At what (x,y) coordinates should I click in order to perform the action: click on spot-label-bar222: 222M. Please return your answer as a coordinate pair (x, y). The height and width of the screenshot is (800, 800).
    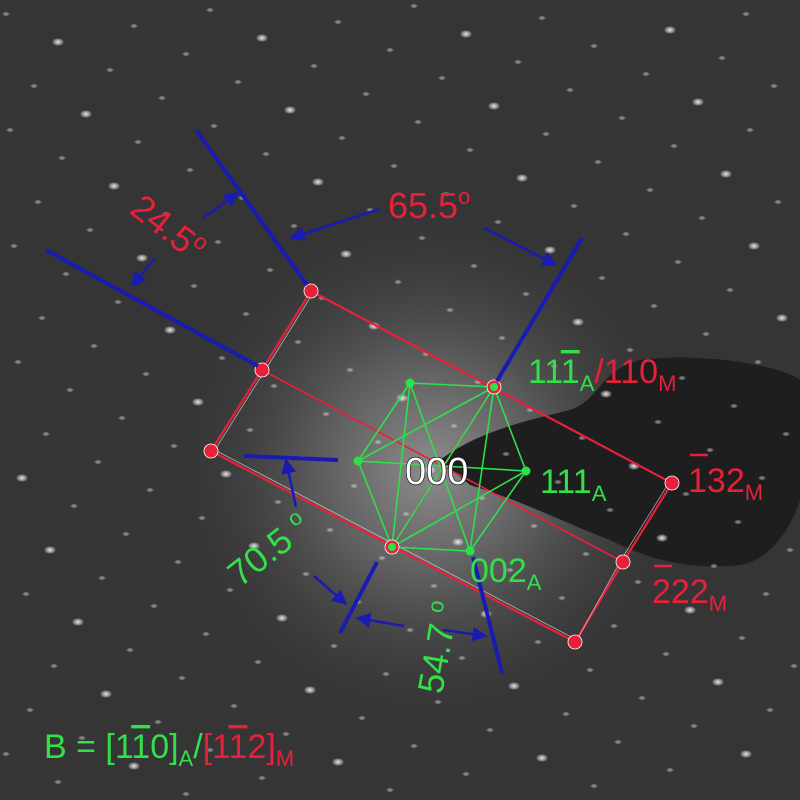
    Looking at the image, I should click on (689, 594).